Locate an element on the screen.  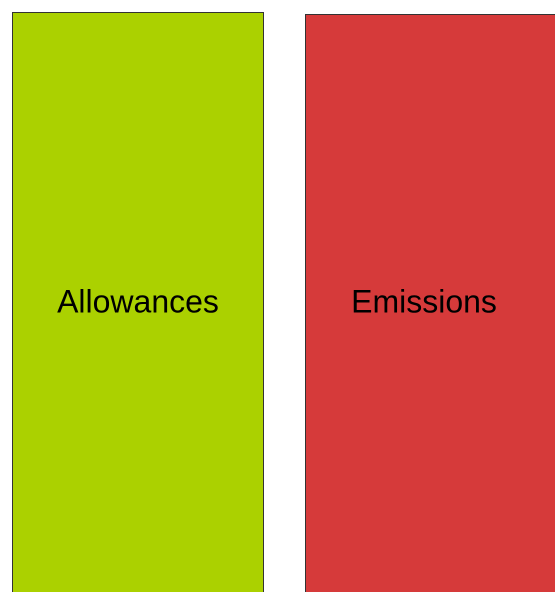
box-label: Allowances is located at coordinates (138, 301).